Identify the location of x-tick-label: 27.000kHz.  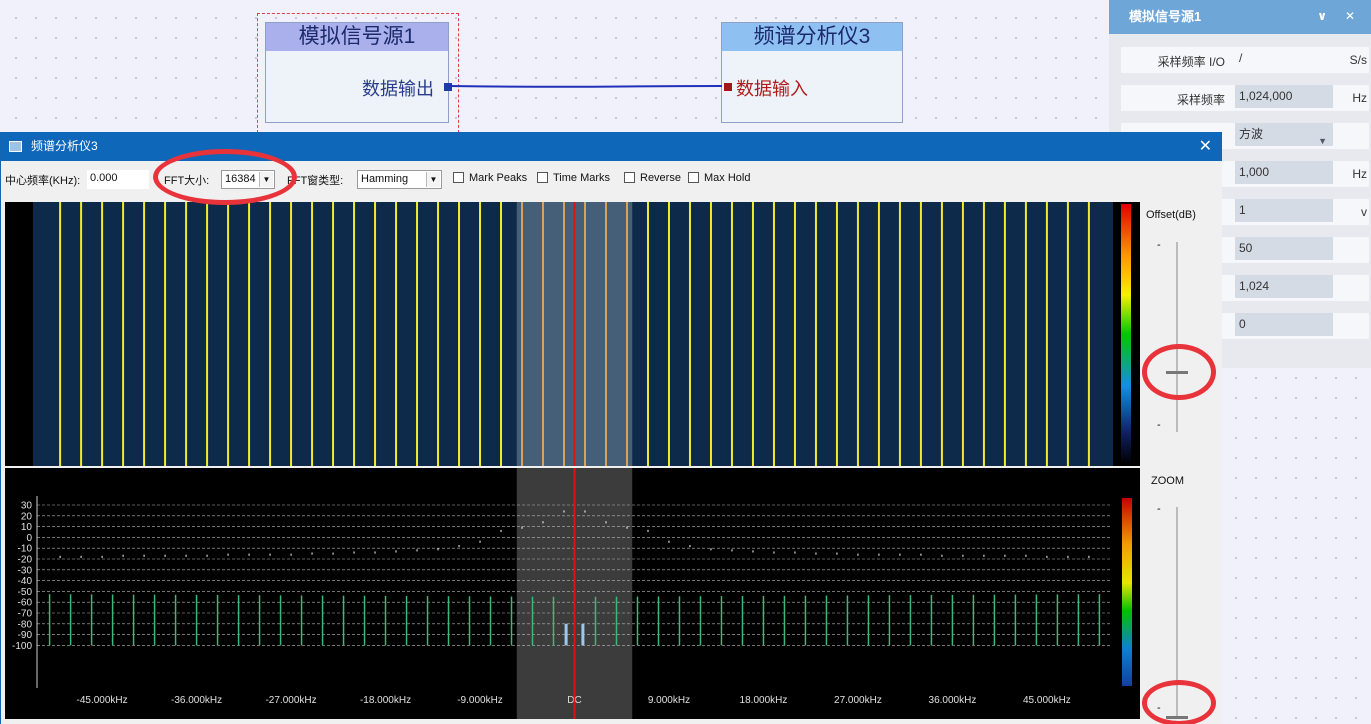
(858, 700).